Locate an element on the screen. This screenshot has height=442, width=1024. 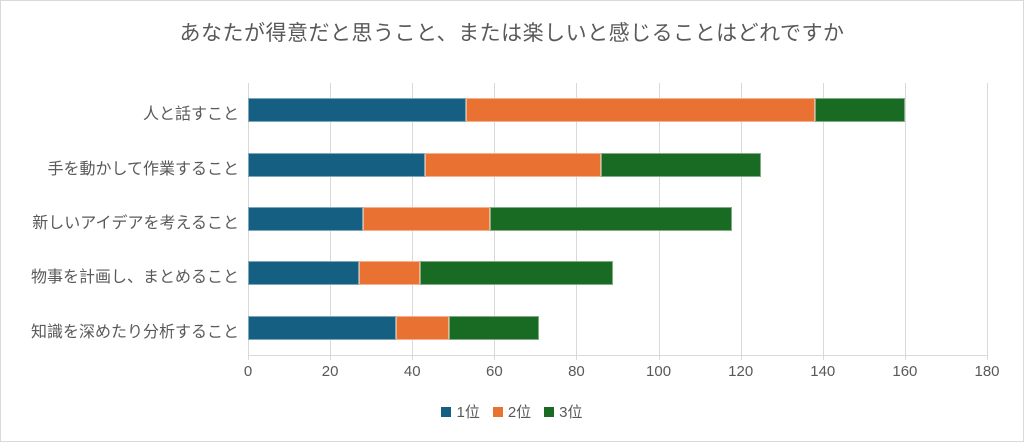
x-axis-tick-label: 20 is located at coordinates (330, 371).